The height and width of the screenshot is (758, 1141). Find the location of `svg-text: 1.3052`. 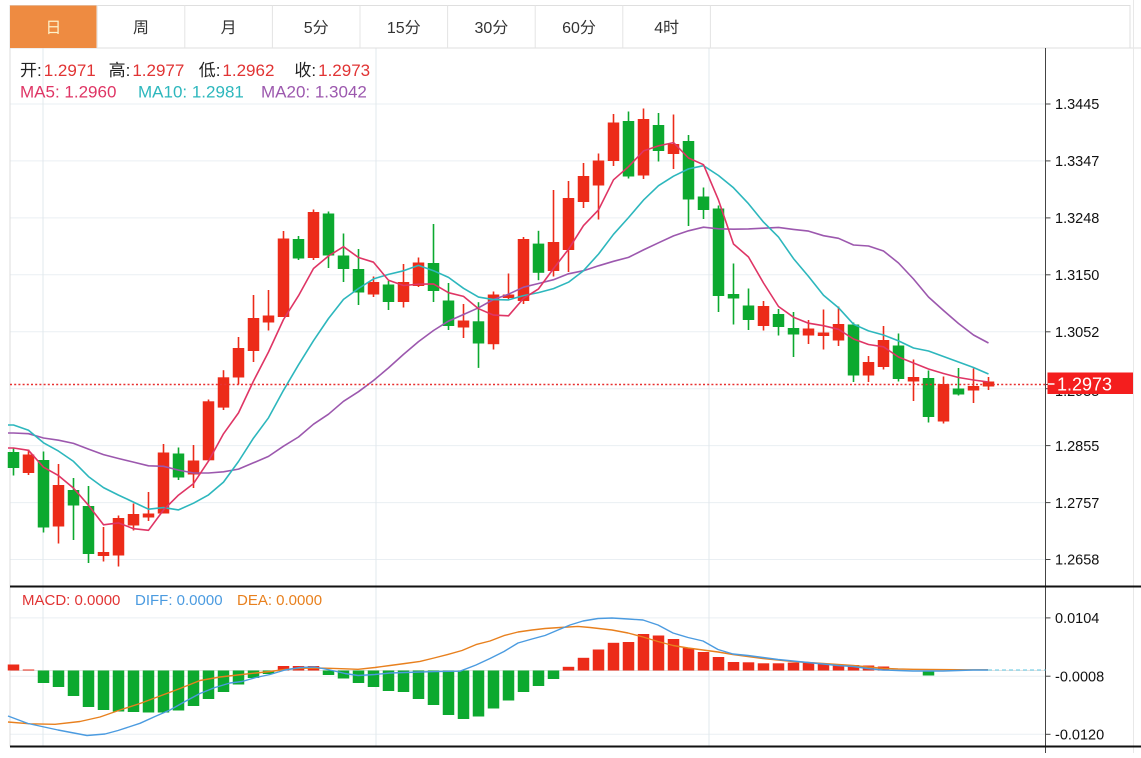

svg-text: 1.3052 is located at coordinates (1077, 333).